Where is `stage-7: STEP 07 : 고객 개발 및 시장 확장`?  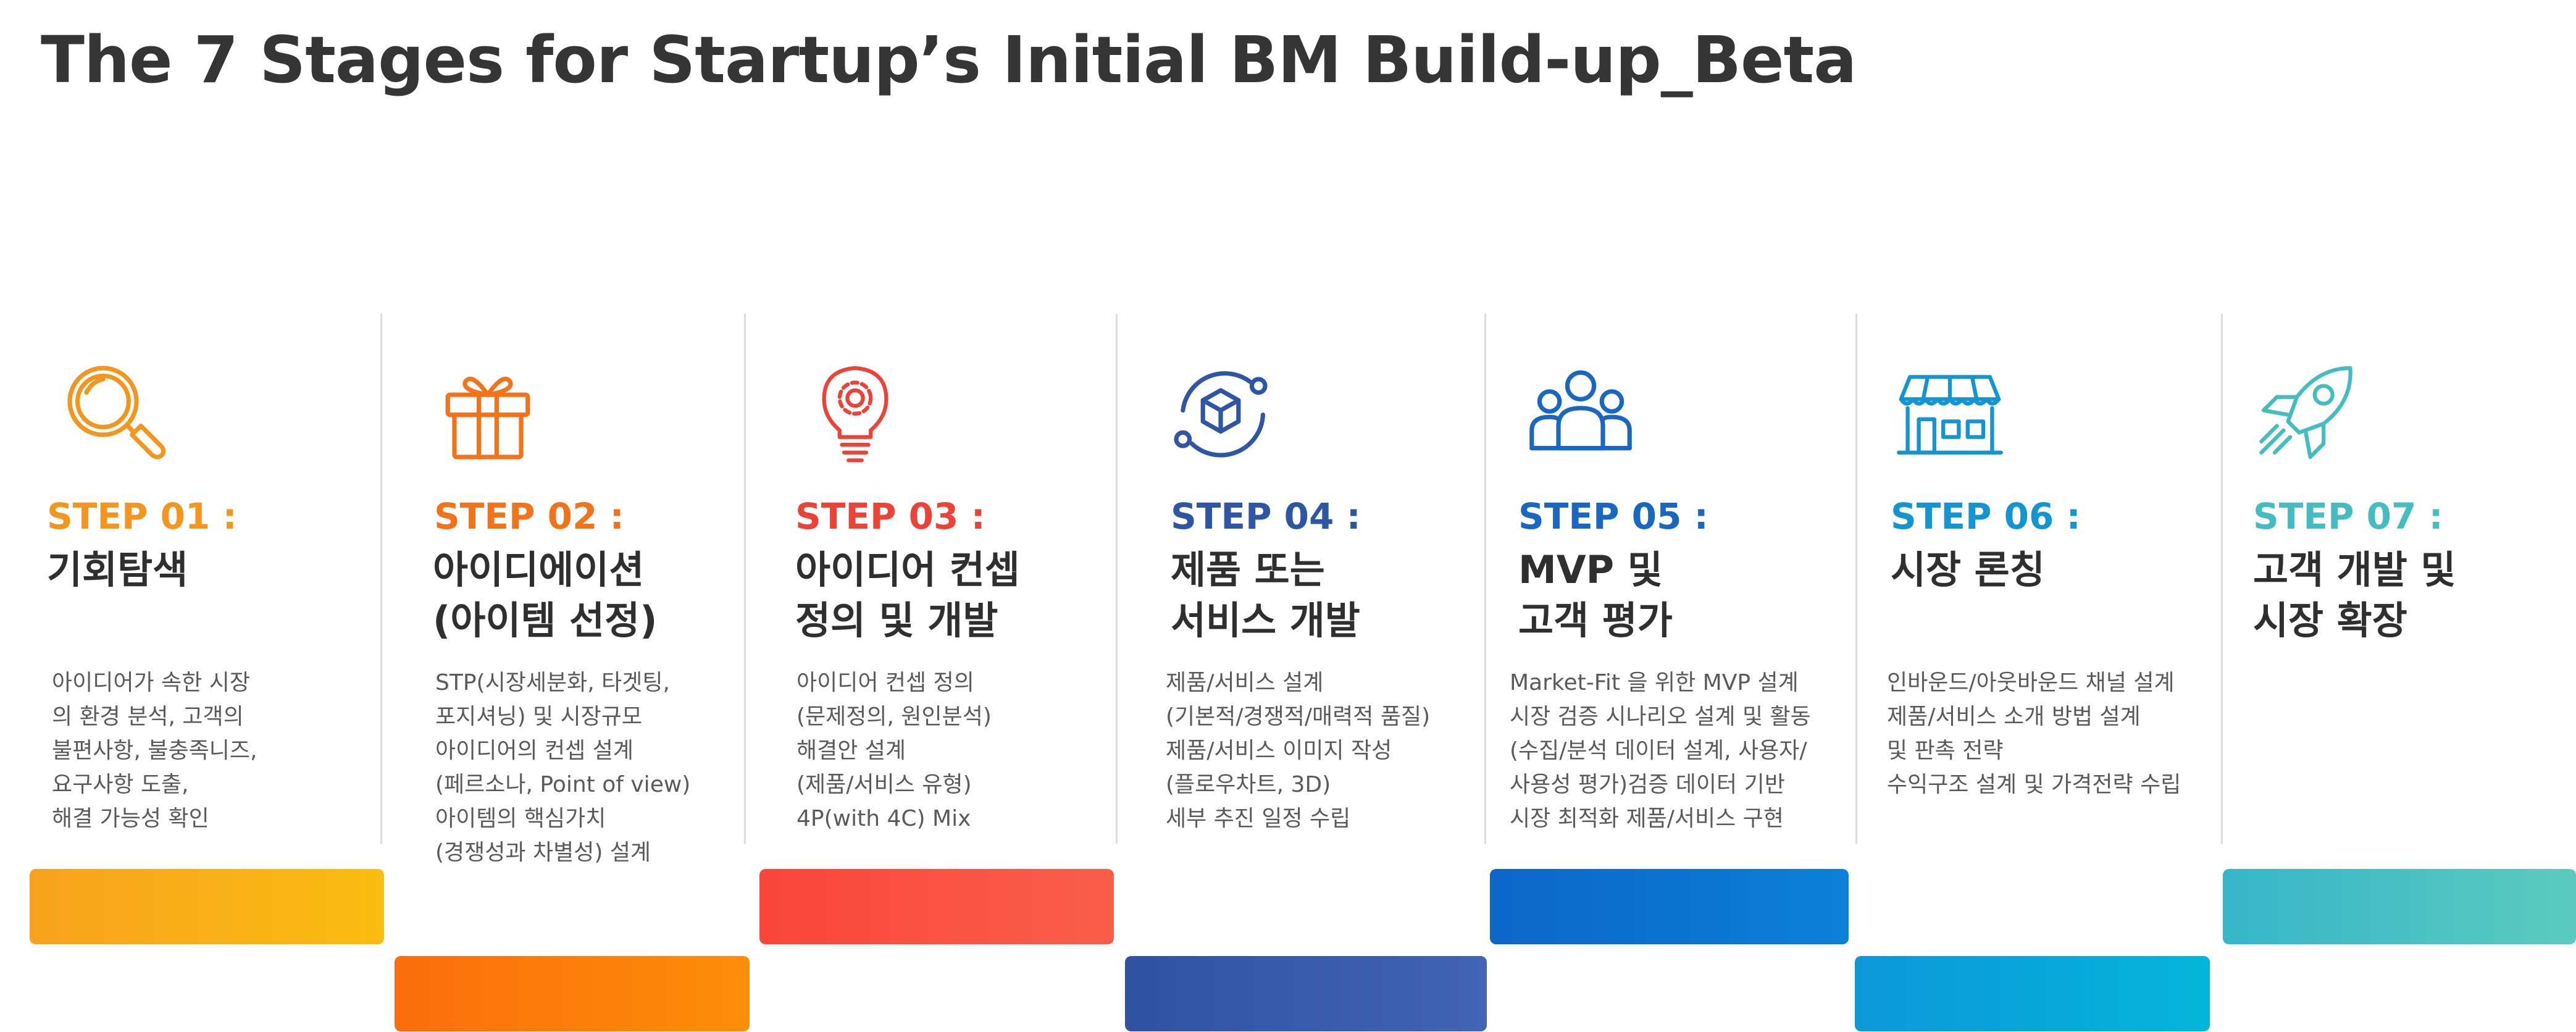 stage-7: STEP 07 : 고객 개발 및 시장 확장 is located at coordinates (2399, 516).